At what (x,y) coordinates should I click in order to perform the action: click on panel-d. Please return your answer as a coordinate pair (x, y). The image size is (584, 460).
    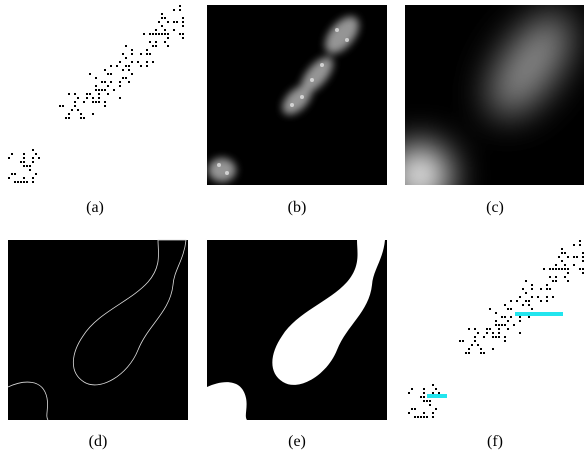
    Looking at the image, I should click on (97, 330).